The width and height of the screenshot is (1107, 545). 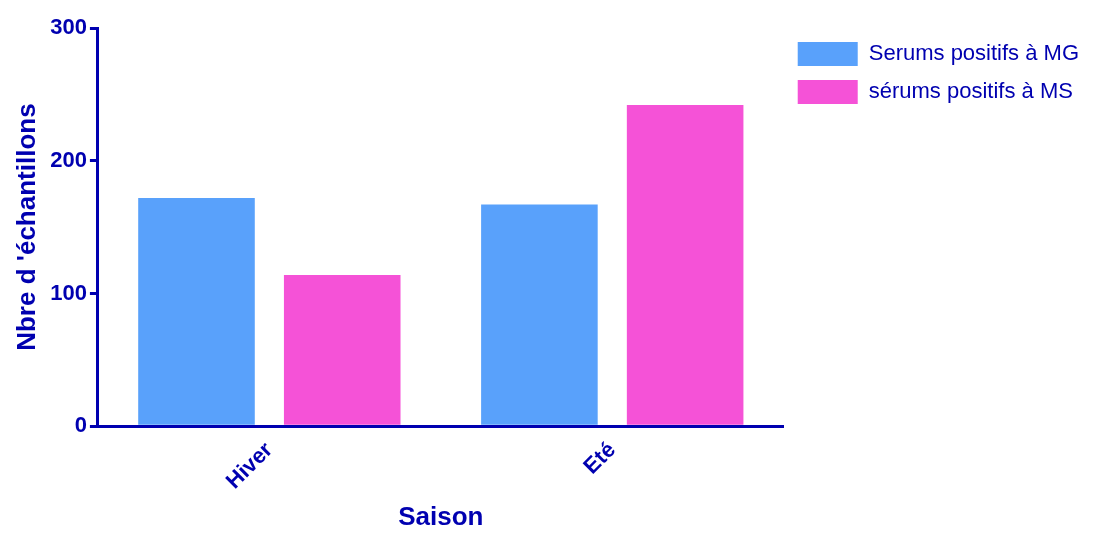 I want to click on legend-label: Serums positifs à MG, so click(x=973, y=53).